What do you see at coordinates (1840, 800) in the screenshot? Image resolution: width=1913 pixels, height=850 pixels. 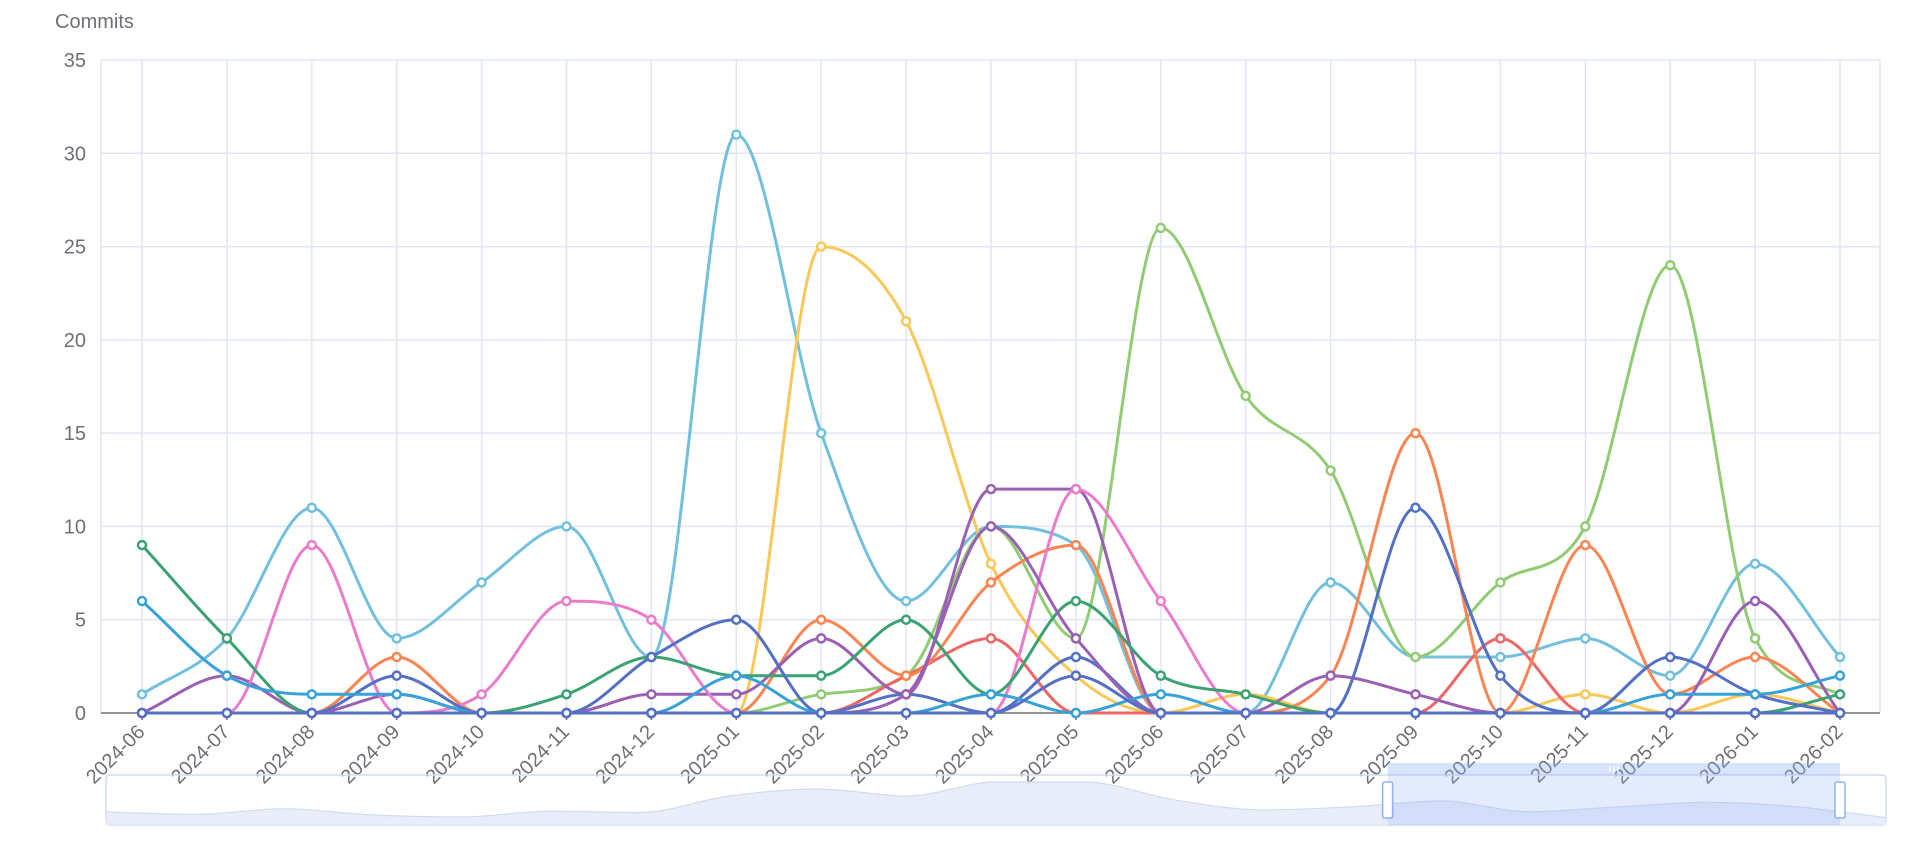 I see `zoom-handle-right` at bounding box center [1840, 800].